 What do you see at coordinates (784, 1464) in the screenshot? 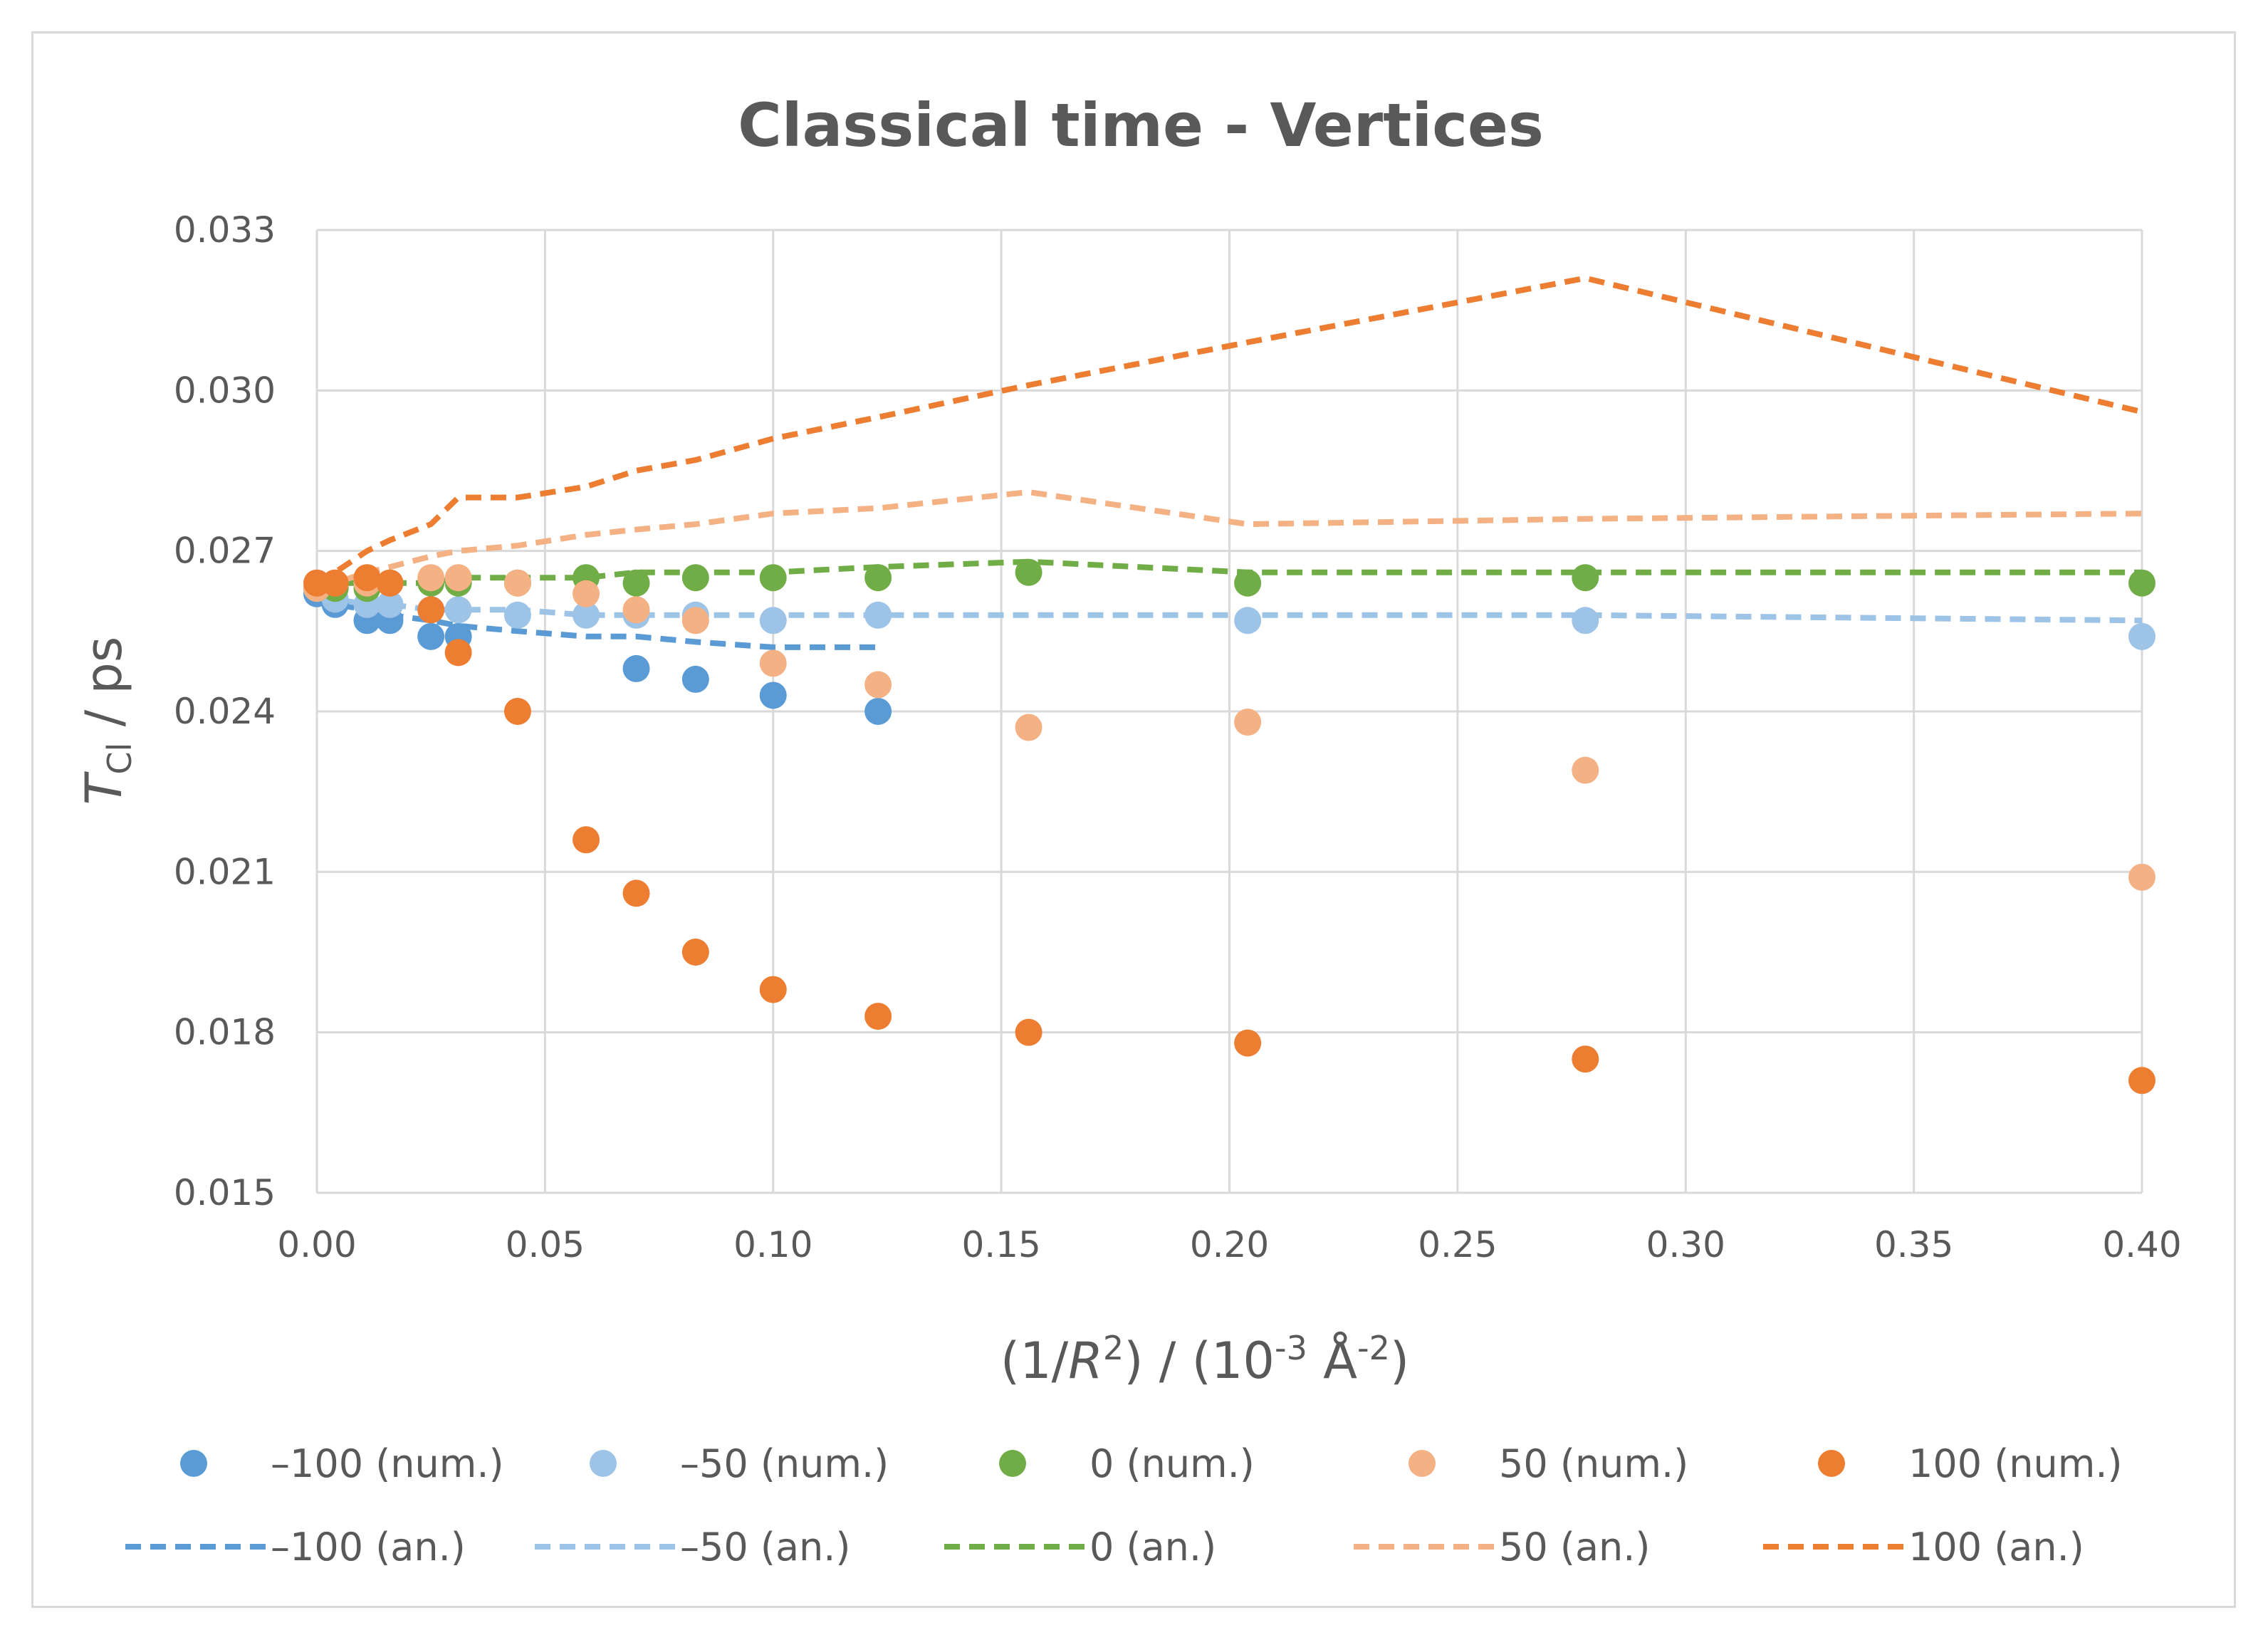
I see `legend-label: –50 (num.)` at bounding box center [784, 1464].